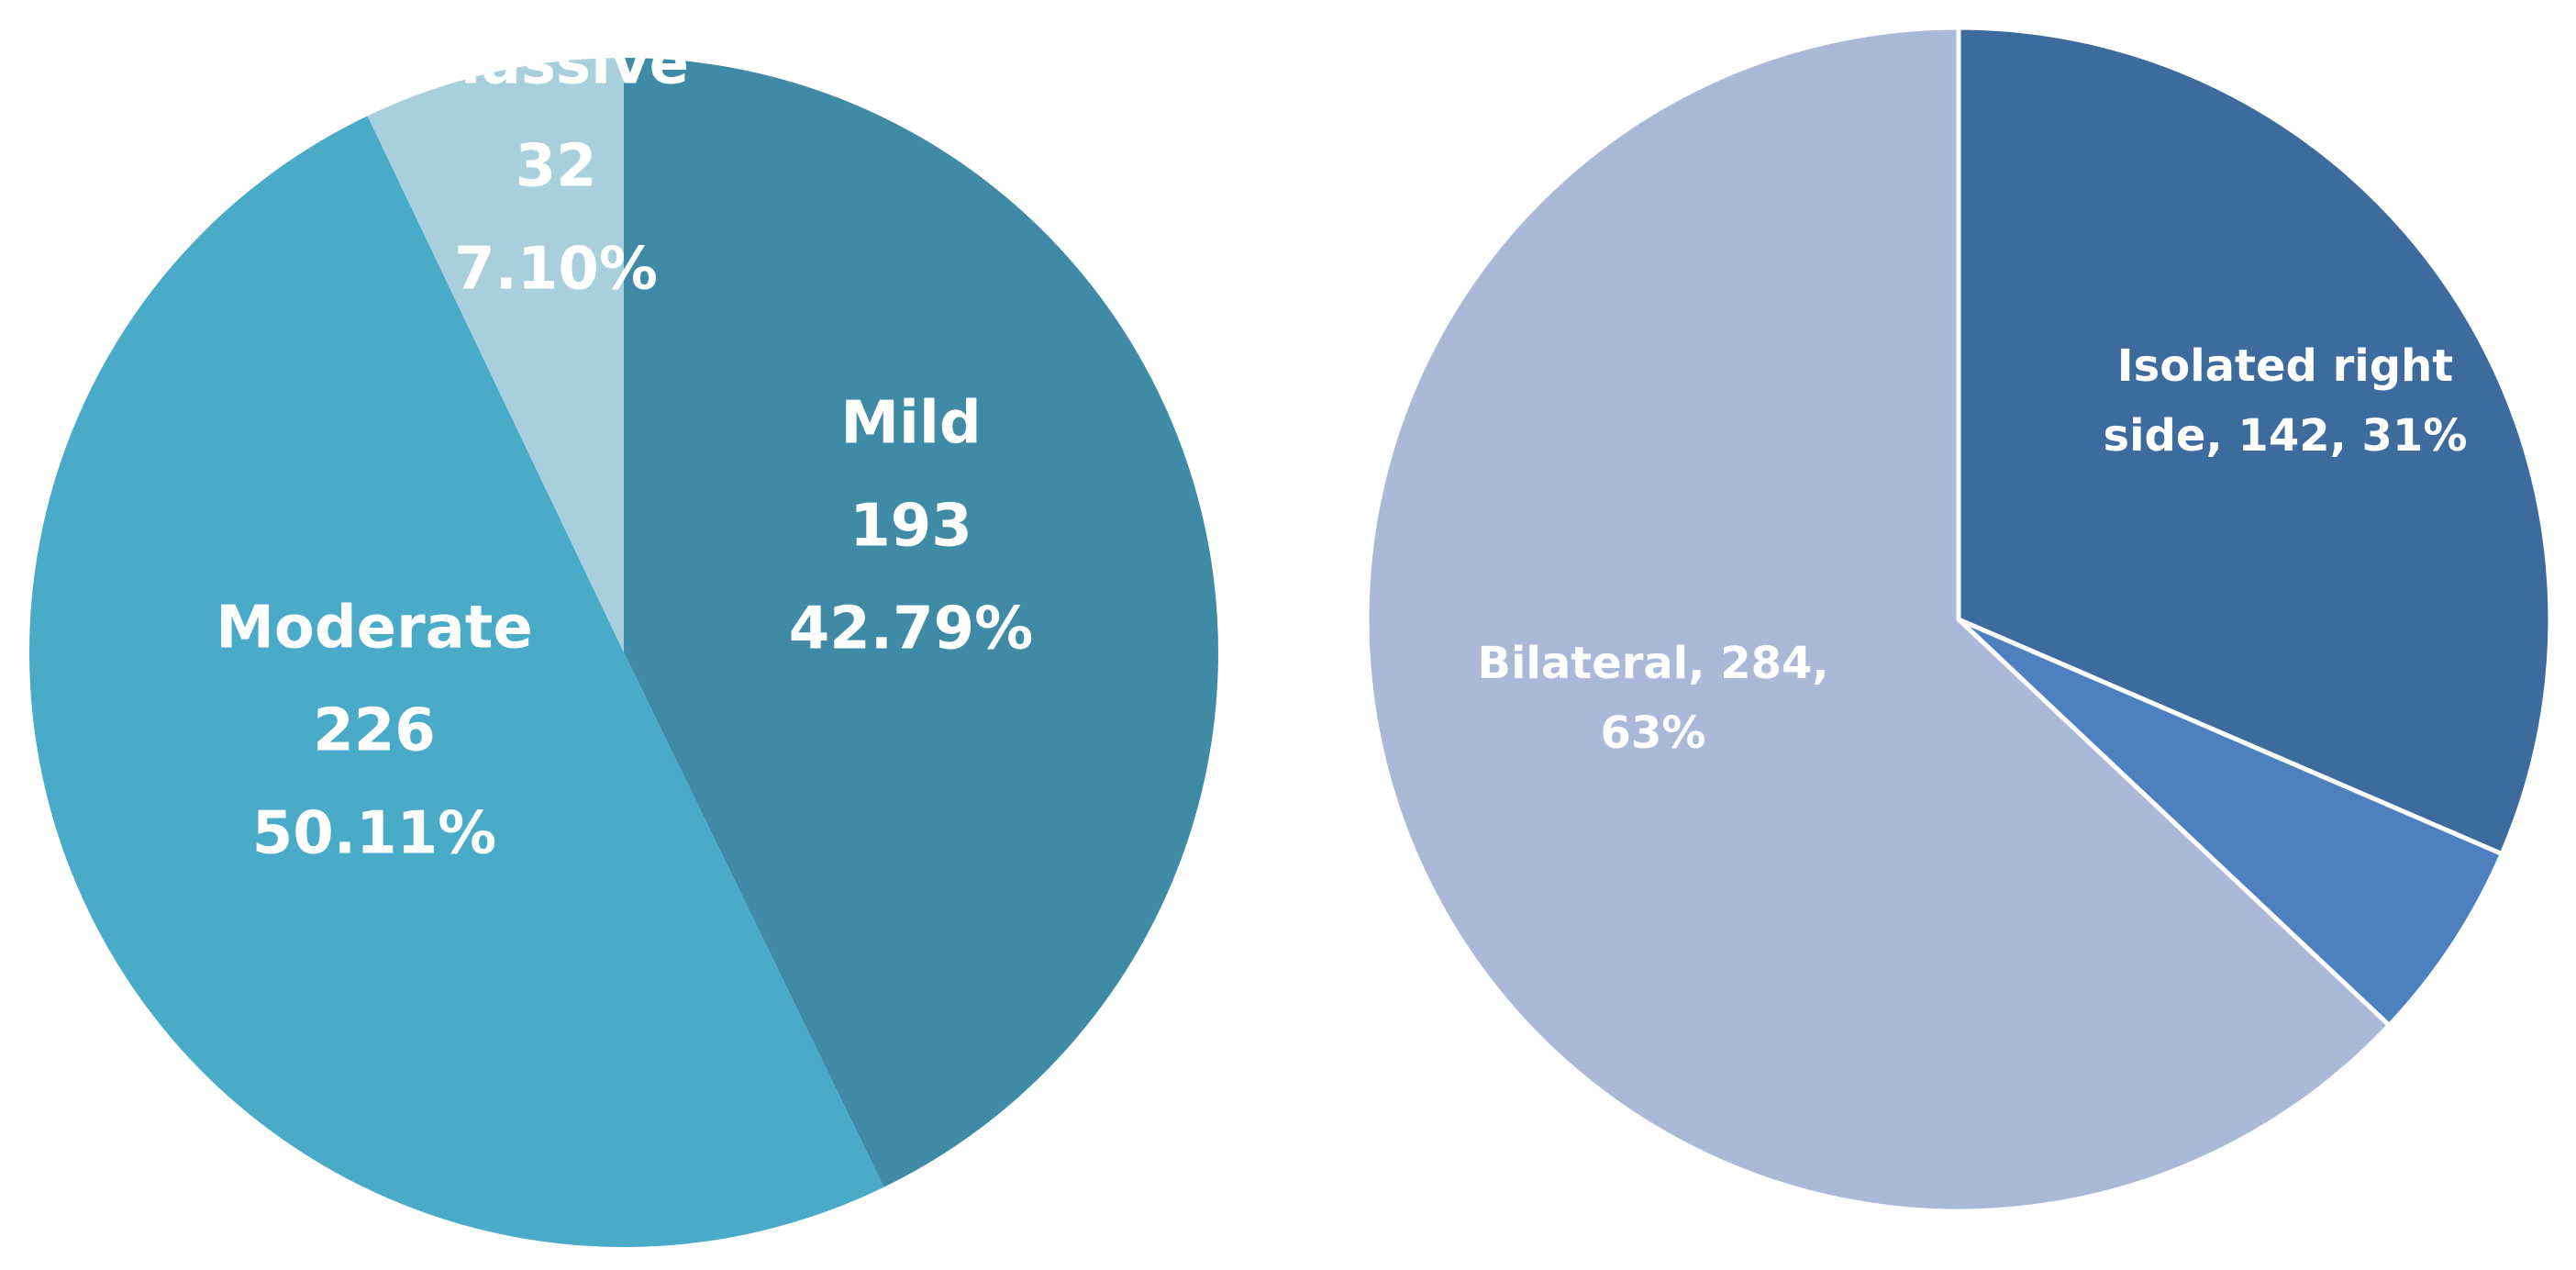  I want to click on data-label-line: 193, so click(910, 526).